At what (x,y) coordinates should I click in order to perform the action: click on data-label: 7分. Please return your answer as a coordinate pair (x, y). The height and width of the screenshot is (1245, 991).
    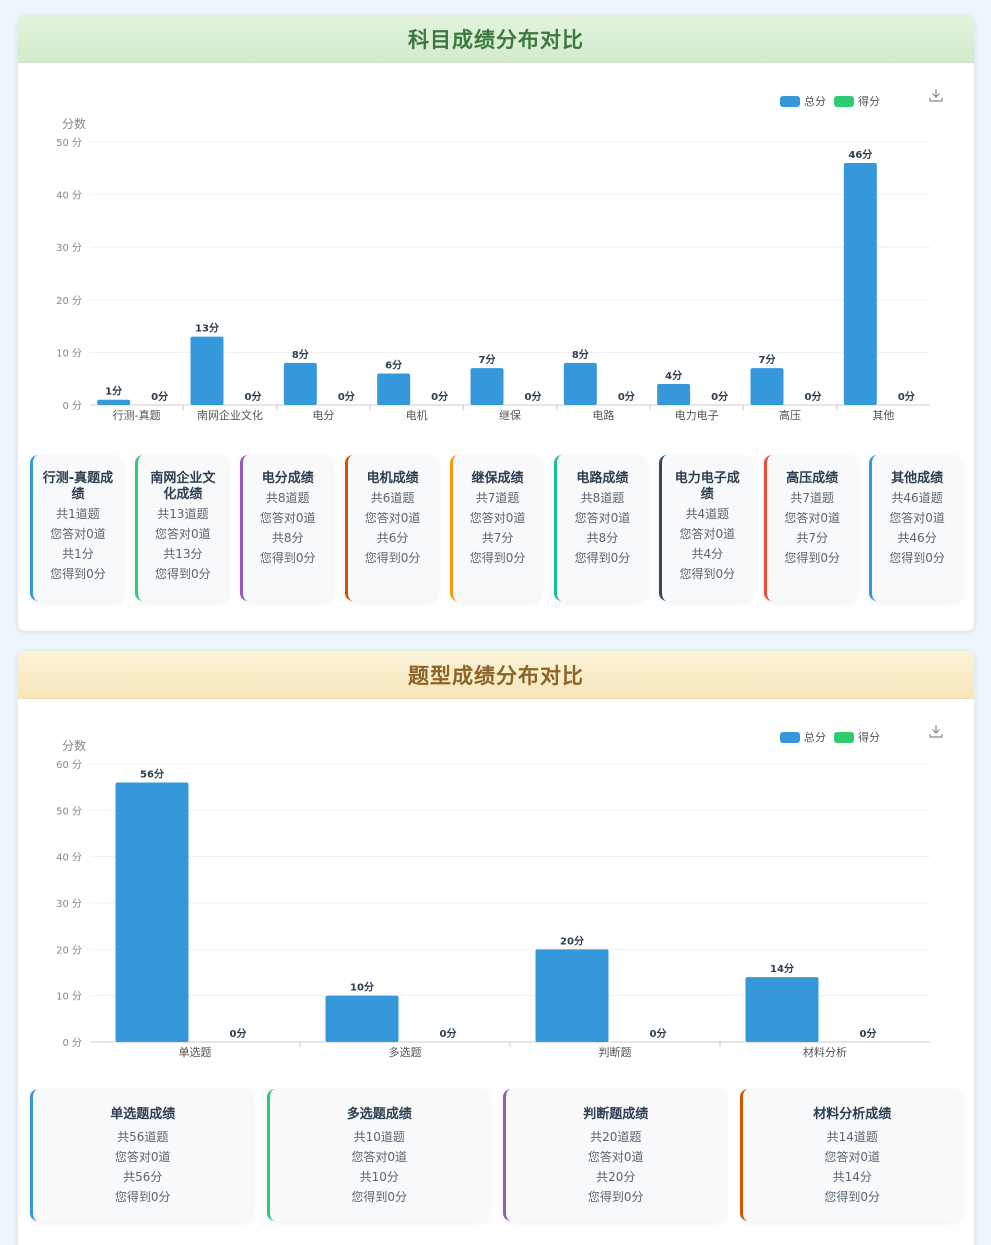
    Looking at the image, I should click on (767, 359).